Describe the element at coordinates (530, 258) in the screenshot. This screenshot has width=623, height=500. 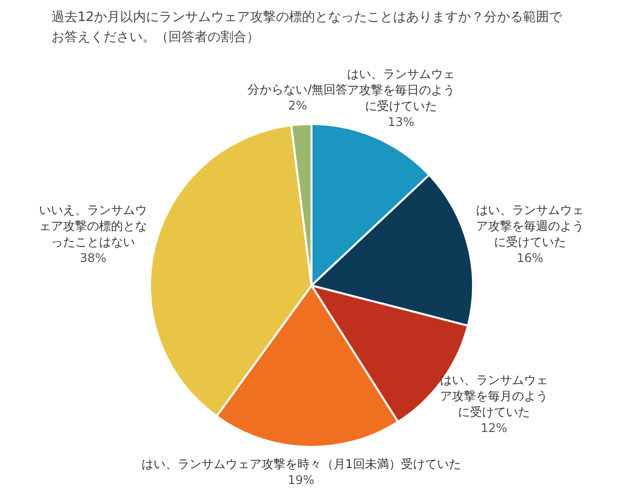
I see `data-label: 16%` at that location.